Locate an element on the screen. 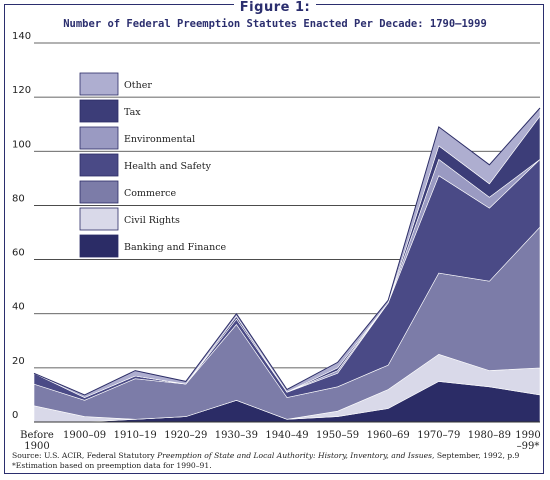 This screenshot has height=480, width=550. legend-label: Tax is located at coordinates (132, 112).